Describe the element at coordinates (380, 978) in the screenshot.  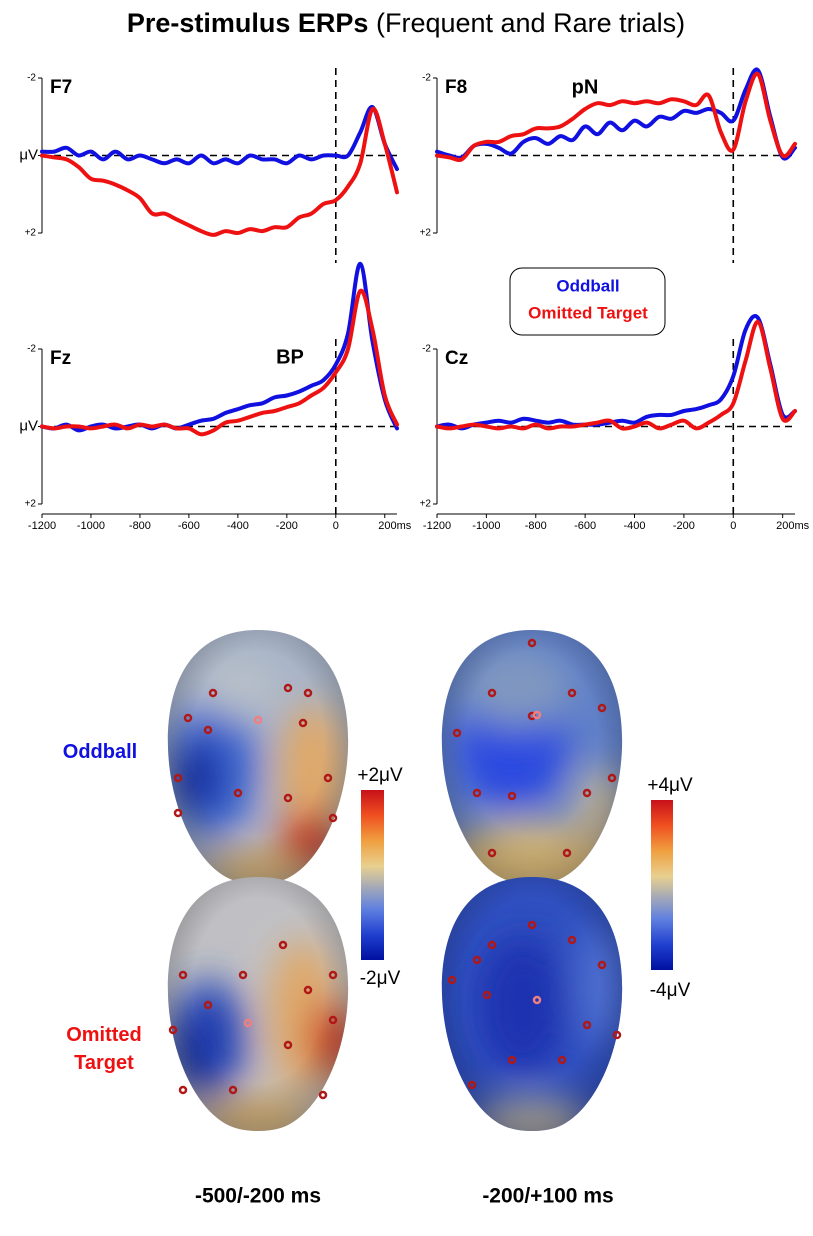
I see `scale-min-label: -2μV` at that location.